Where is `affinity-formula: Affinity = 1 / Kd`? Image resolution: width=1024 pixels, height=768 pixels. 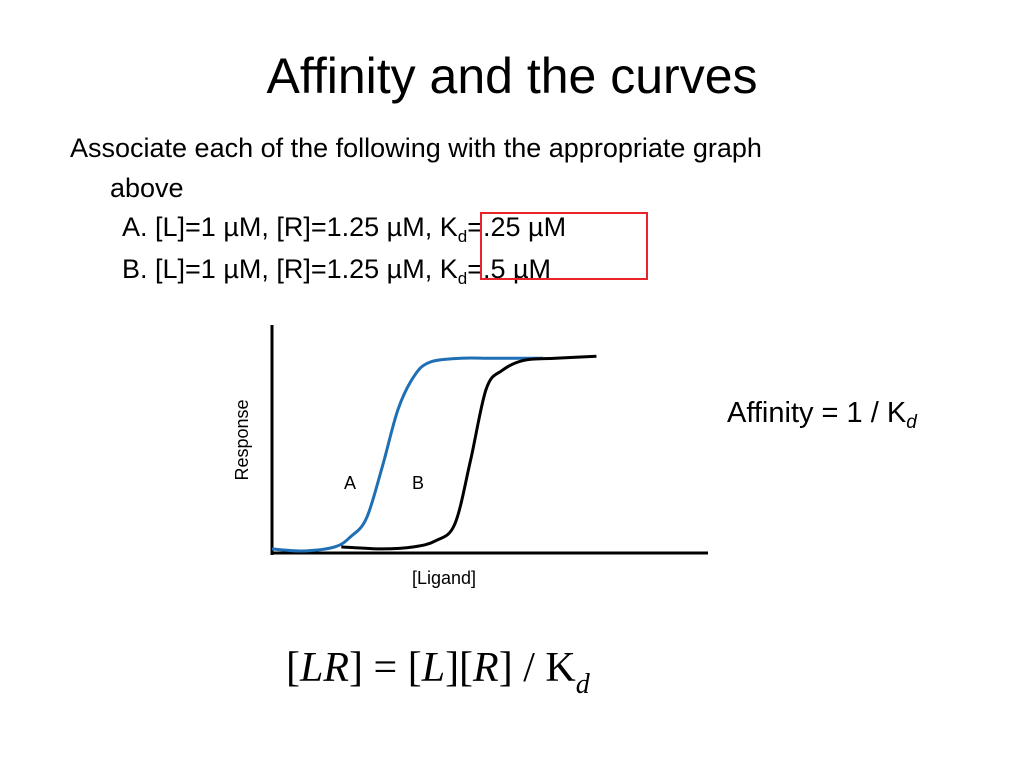
affinity-formula: Affinity = 1 / Kd is located at coordinates (822, 415).